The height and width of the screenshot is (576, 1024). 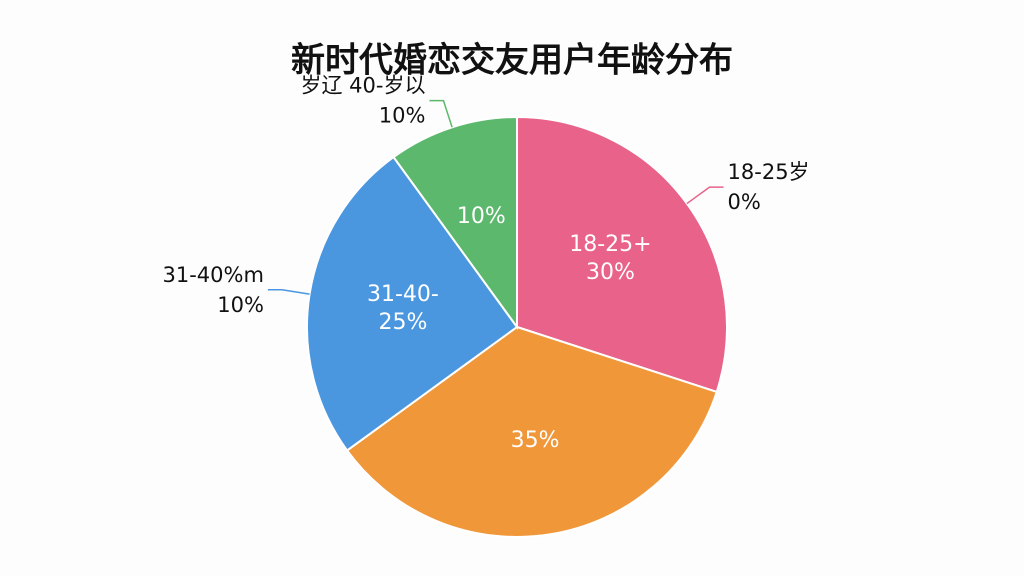 I want to click on callout-label: 18-25岁, so click(x=769, y=172).